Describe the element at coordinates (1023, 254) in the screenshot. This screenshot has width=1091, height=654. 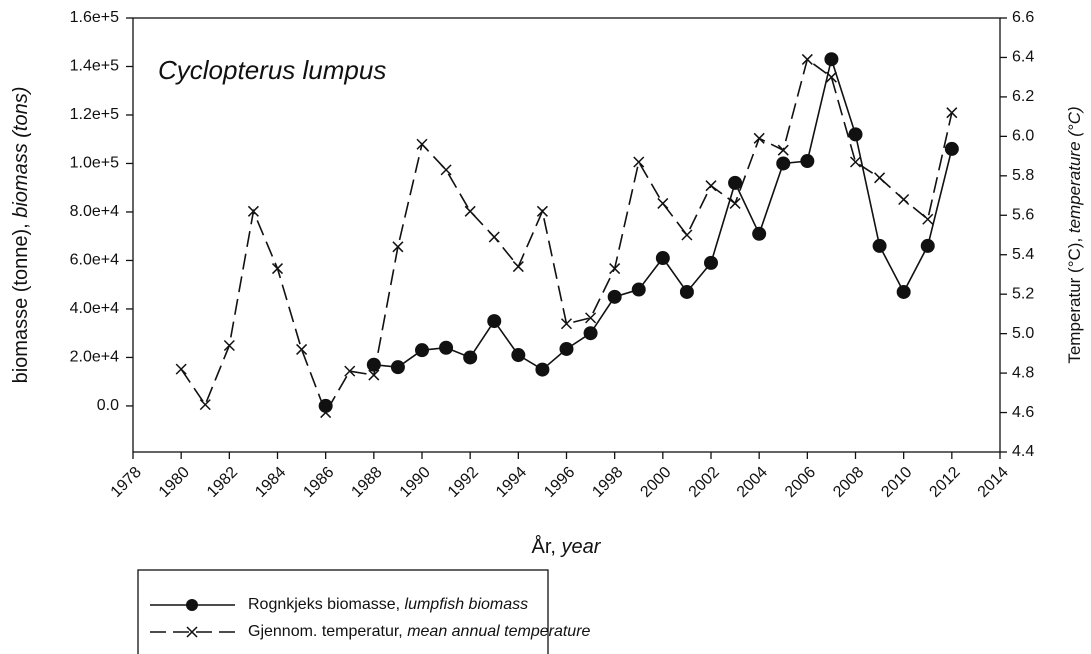
I see `y2-tick-label: 5.4` at that location.